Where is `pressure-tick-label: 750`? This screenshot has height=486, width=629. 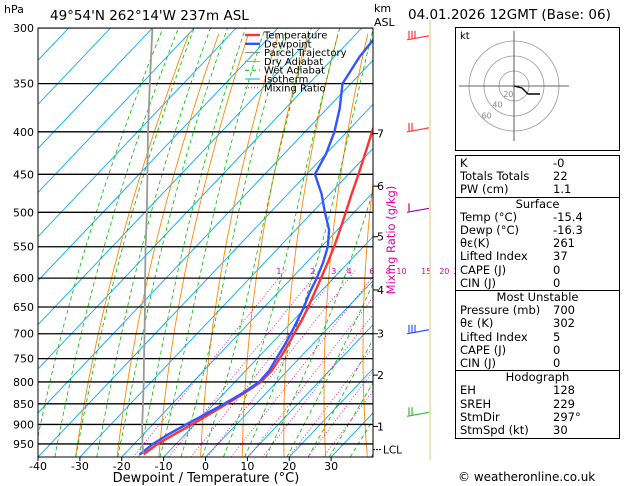
pressure-tick-label: 750 is located at coordinates (23, 359).